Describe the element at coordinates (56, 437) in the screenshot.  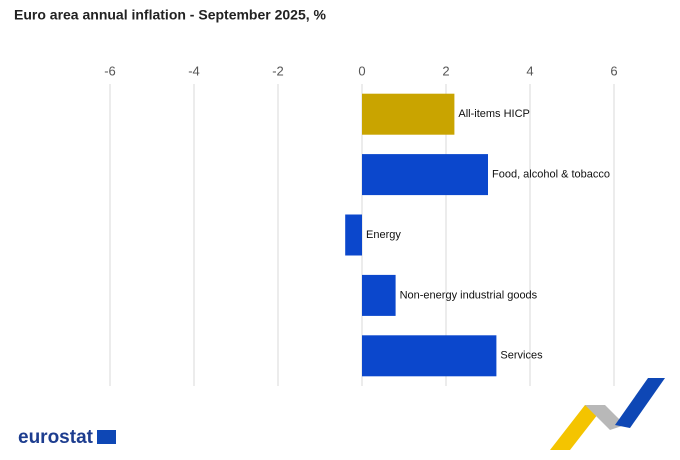
I see `logo-text: eurostat` at that location.